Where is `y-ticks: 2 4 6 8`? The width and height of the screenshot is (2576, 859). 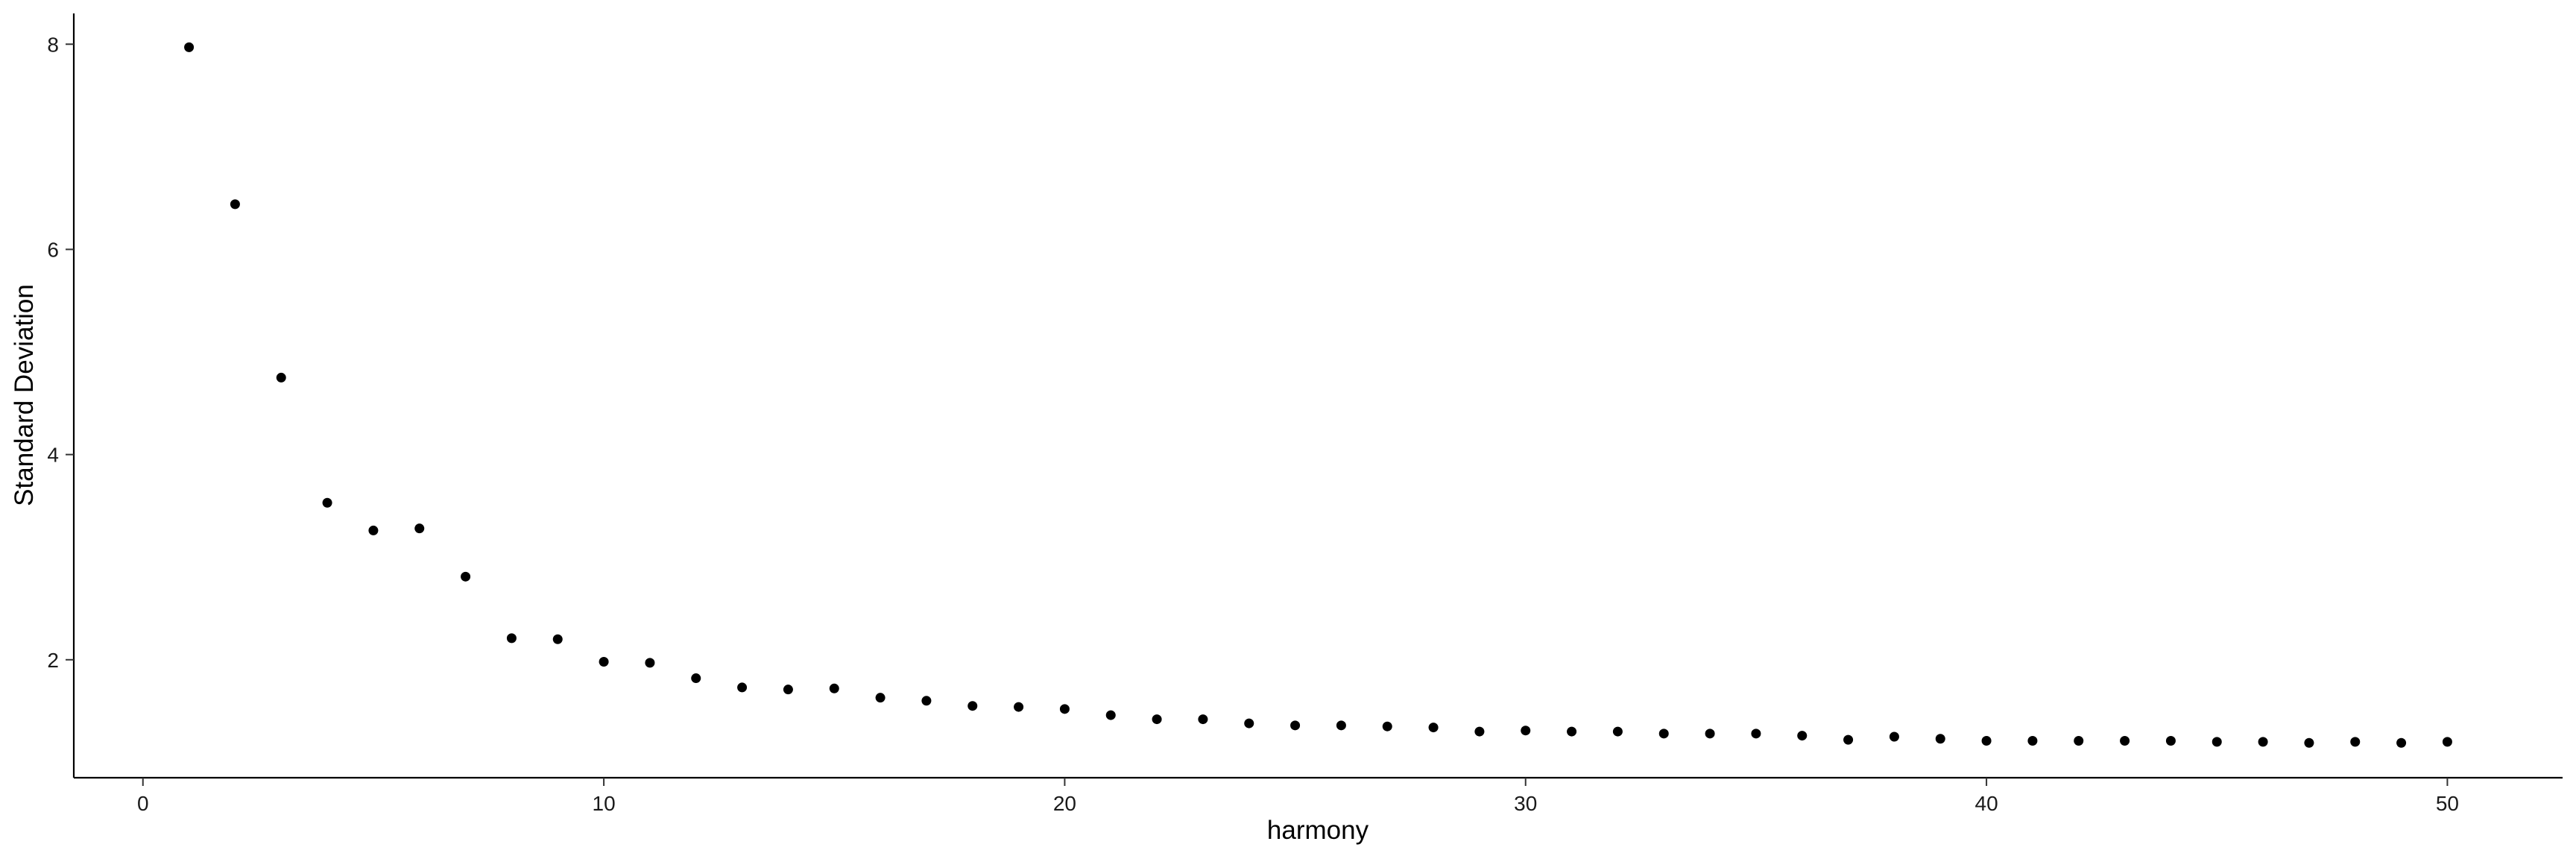
y-ticks: 2 4 6 8 is located at coordinates (60, 352).